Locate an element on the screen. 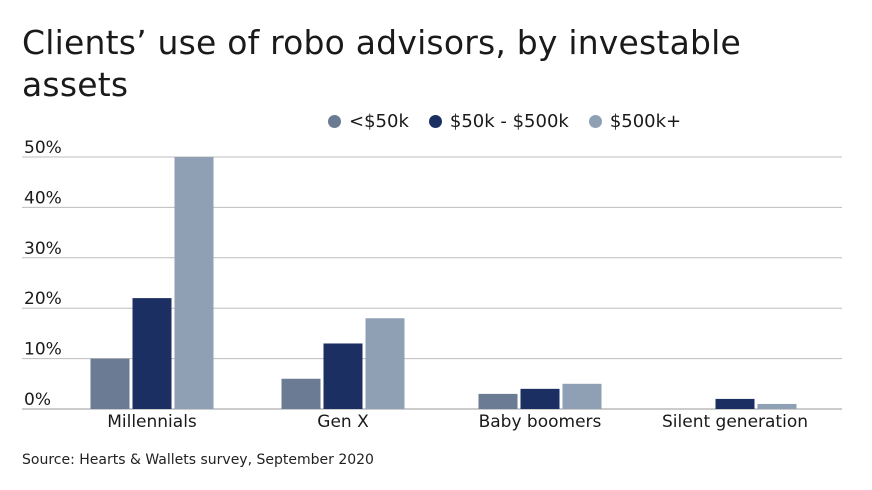  x-tick-label-2: Baby boomers is located at coordinates (540, 422).